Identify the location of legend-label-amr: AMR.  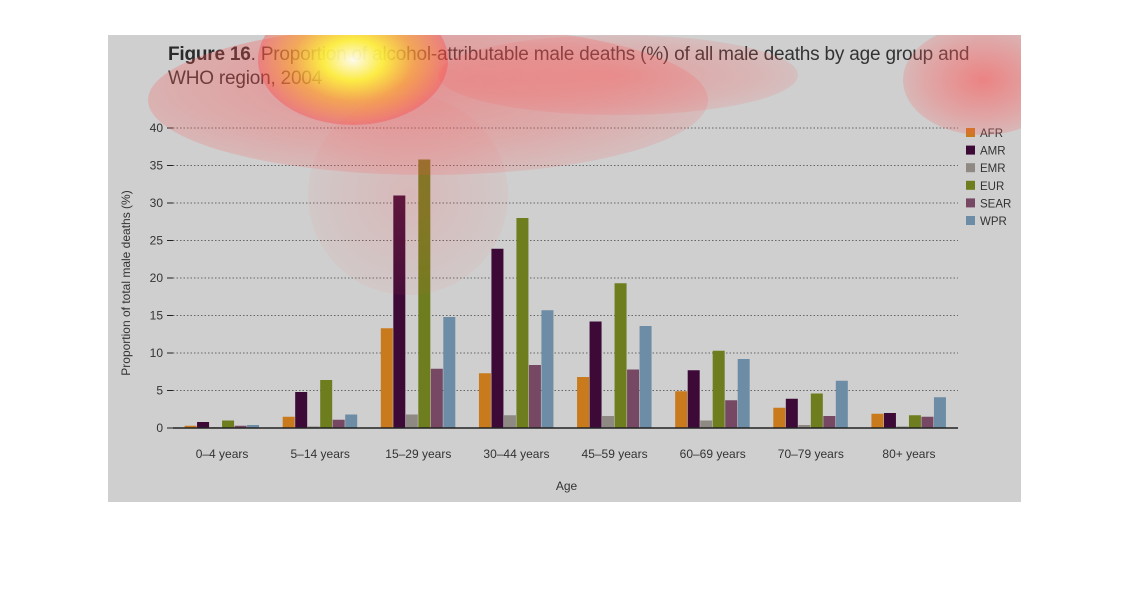
(993, 152).